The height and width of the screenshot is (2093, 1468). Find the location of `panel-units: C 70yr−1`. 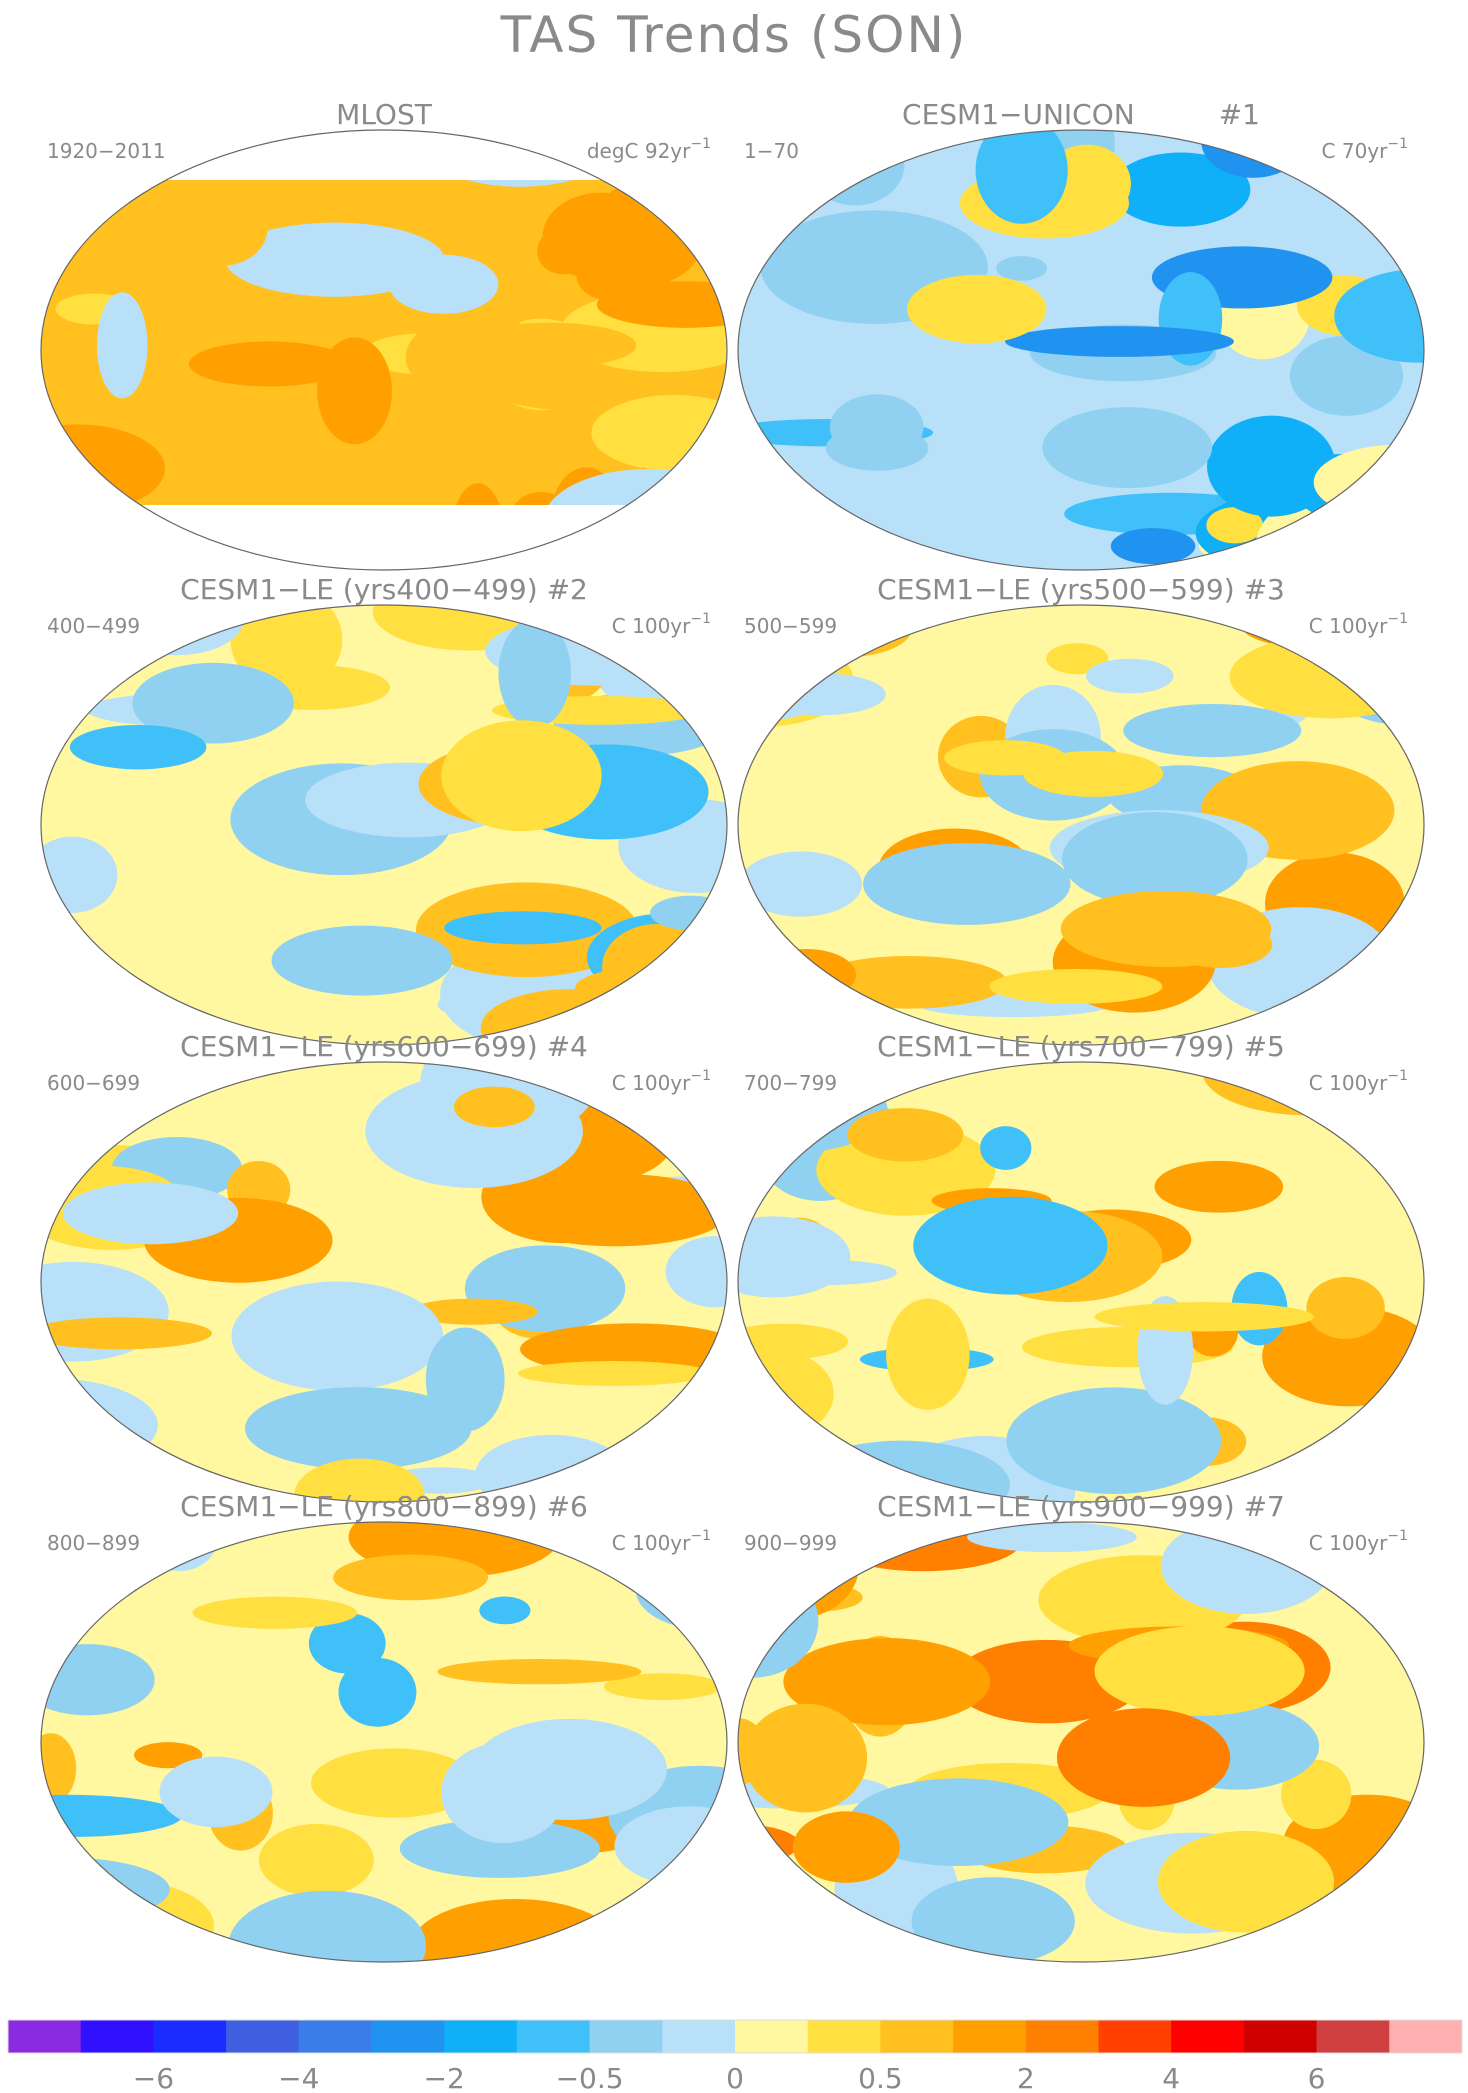

panel-units: C 70yr−1 is located at coordinates (1365, 149).